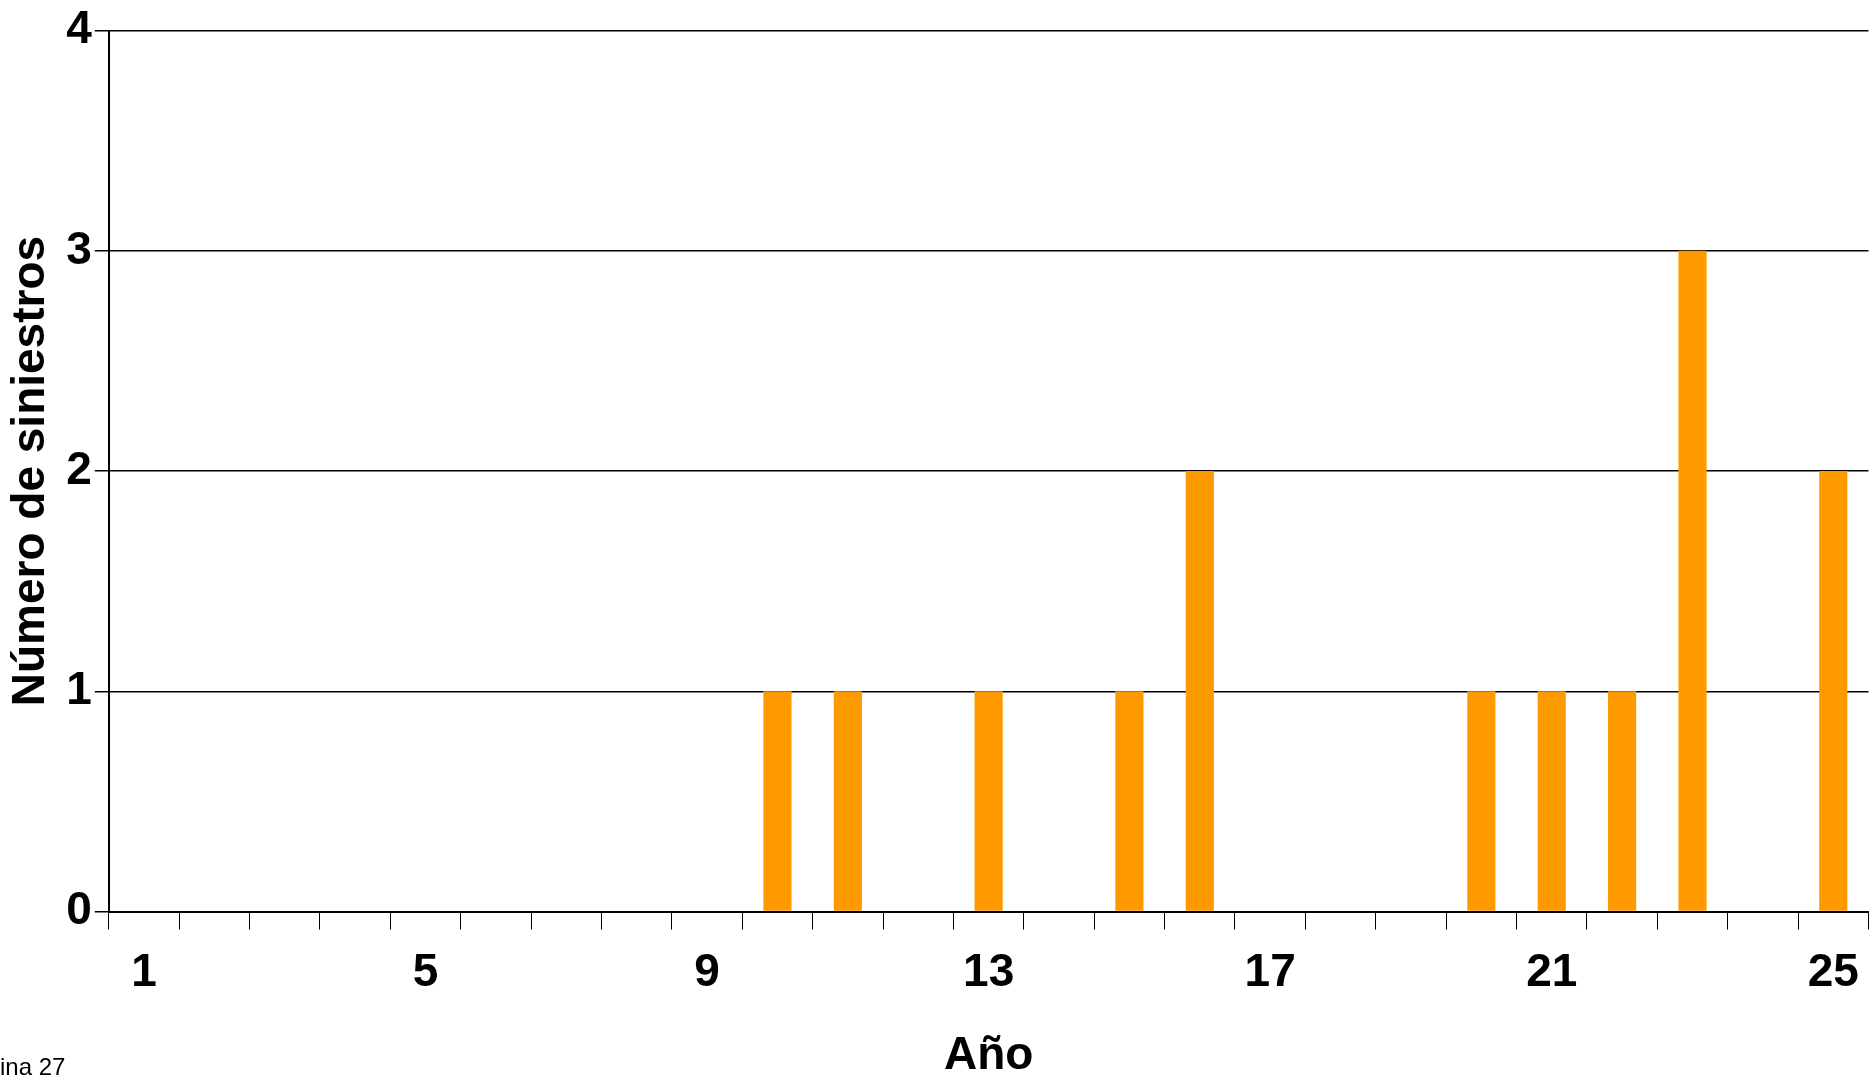 The height and width of the screenshot is (1088, 1875). I want to click on x-tick-label: 9, so click(707, 969).